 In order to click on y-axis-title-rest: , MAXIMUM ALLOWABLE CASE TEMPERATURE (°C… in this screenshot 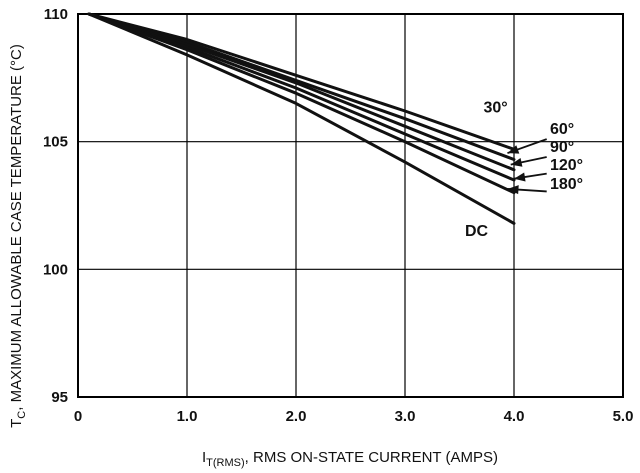, I will do `click(16, 227)`.